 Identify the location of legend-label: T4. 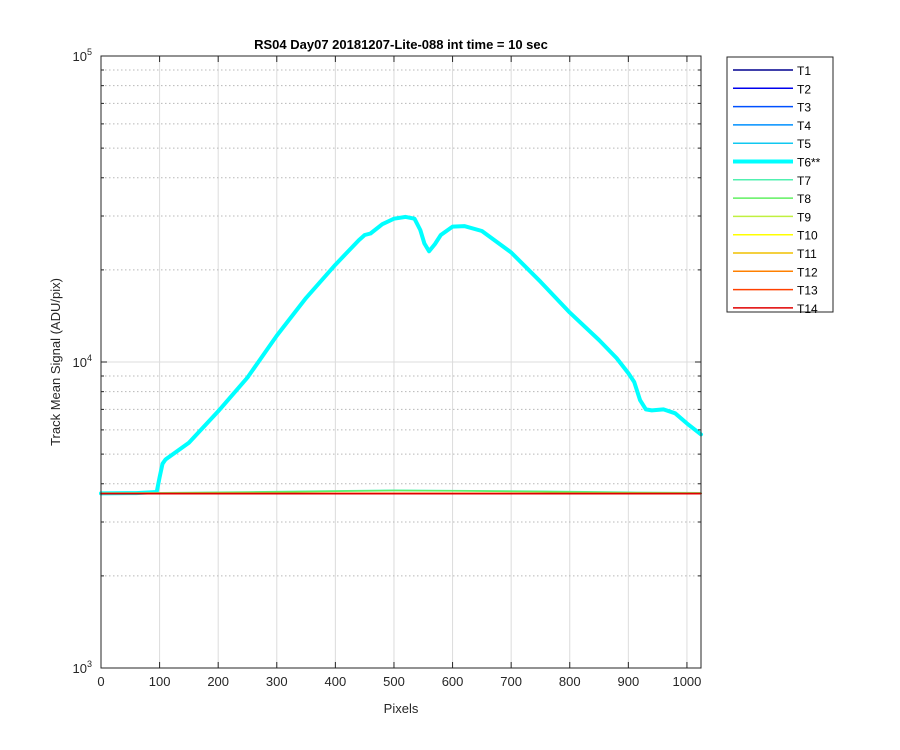
(804, 126).